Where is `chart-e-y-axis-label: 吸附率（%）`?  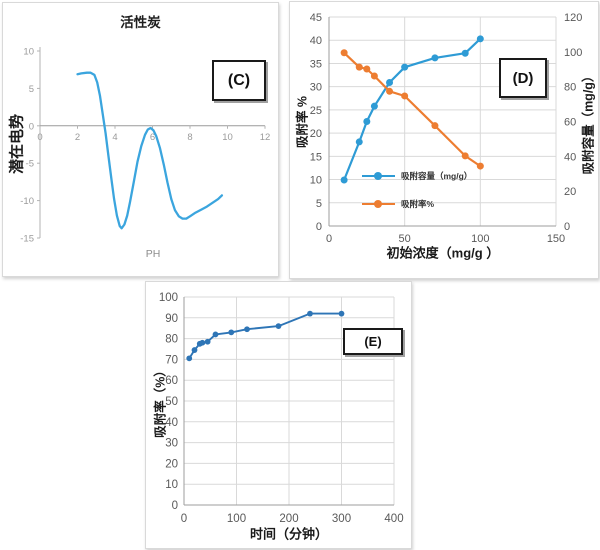
chart-e-y-axis-label: 吸附率（%） is located at coordinates (160, 401).